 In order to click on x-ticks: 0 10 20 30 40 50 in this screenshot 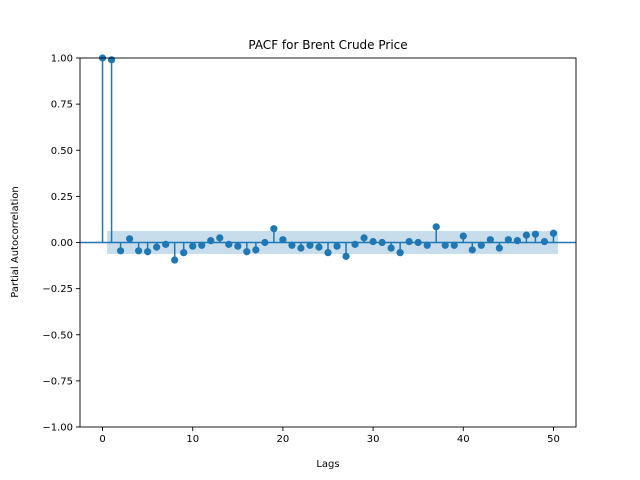, I will do `click(329, 436)`.